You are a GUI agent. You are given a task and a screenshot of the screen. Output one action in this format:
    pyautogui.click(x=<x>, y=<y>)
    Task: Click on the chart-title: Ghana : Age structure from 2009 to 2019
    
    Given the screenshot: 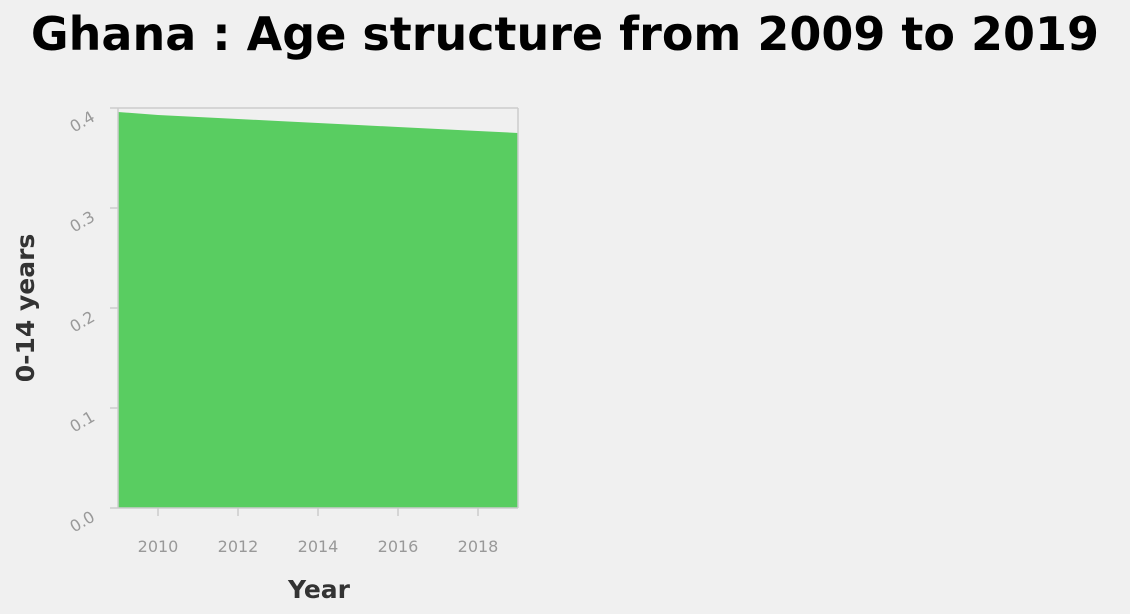 What is the action you would take?
    pyautogui.click(x=565, y=34)
    